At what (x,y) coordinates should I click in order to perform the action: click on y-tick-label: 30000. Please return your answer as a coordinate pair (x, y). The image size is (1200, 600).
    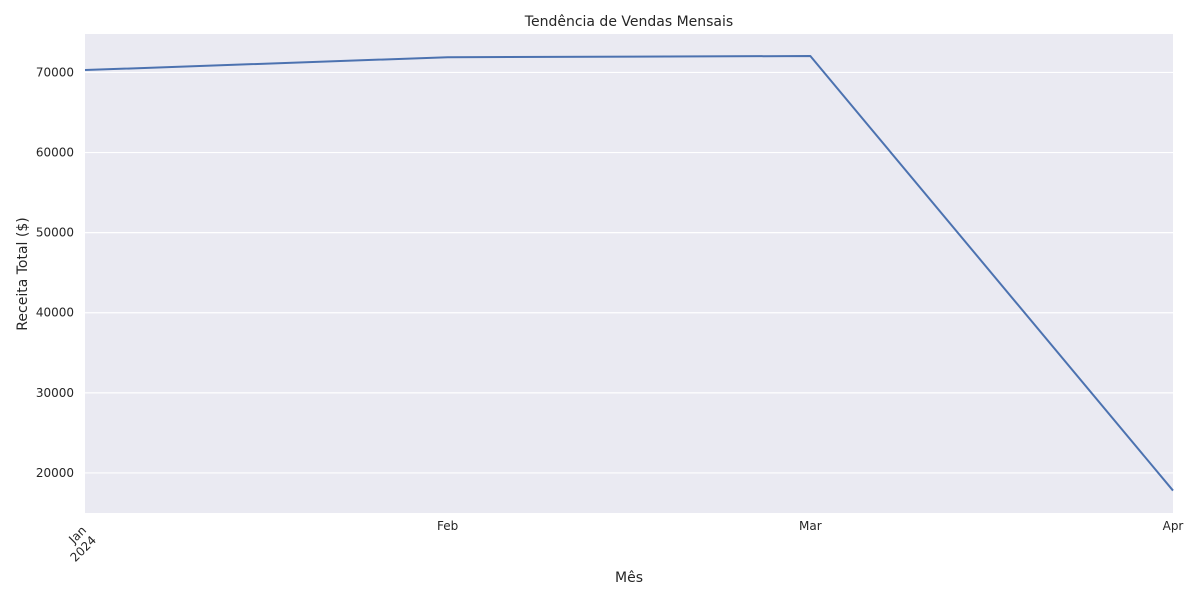
    Looking at the image, I should click on (55, 393).